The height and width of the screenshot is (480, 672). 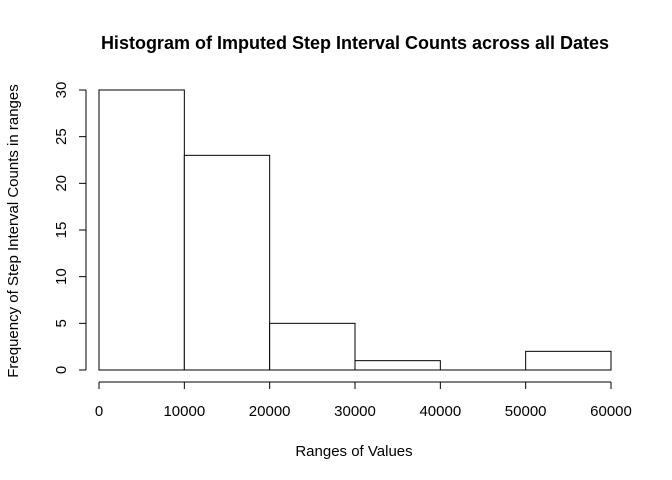 I want to click on y-tick-label: 25, so click(x=61, y=136).